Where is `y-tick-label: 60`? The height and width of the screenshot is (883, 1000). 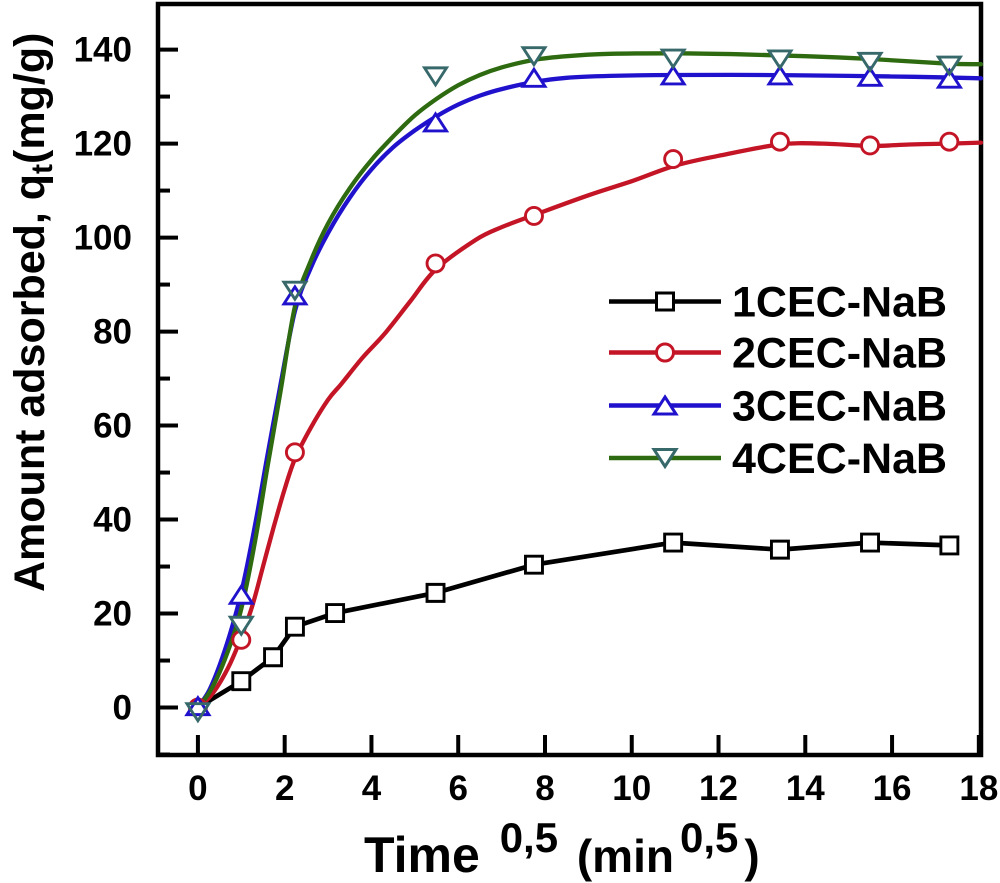
y-tick-label: 60 is located at coordinates (112, 426).